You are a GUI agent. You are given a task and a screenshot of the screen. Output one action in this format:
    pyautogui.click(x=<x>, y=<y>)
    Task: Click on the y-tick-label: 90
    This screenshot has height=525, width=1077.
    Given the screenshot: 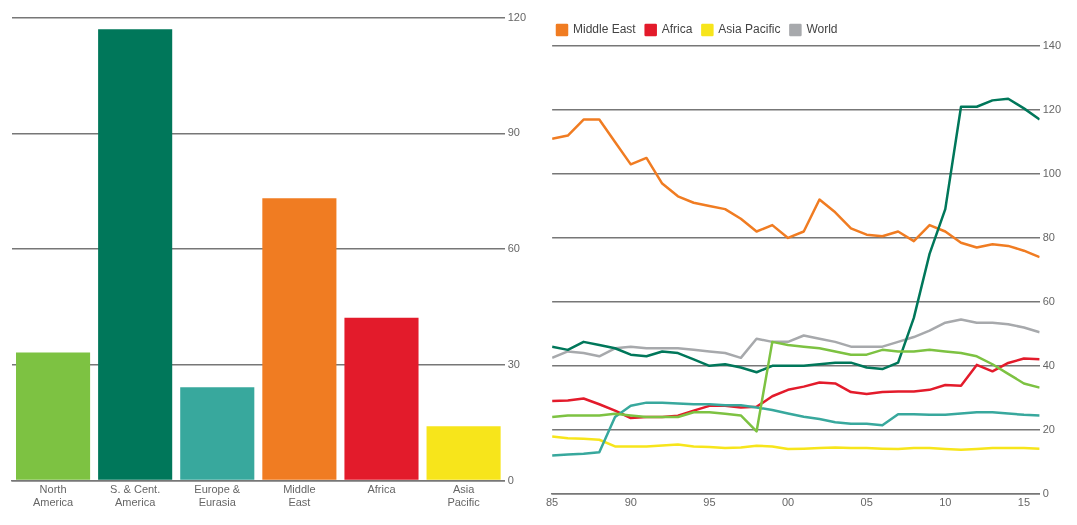 What is the action you would take?
    pyautogui.click(x=513, y=132)
    